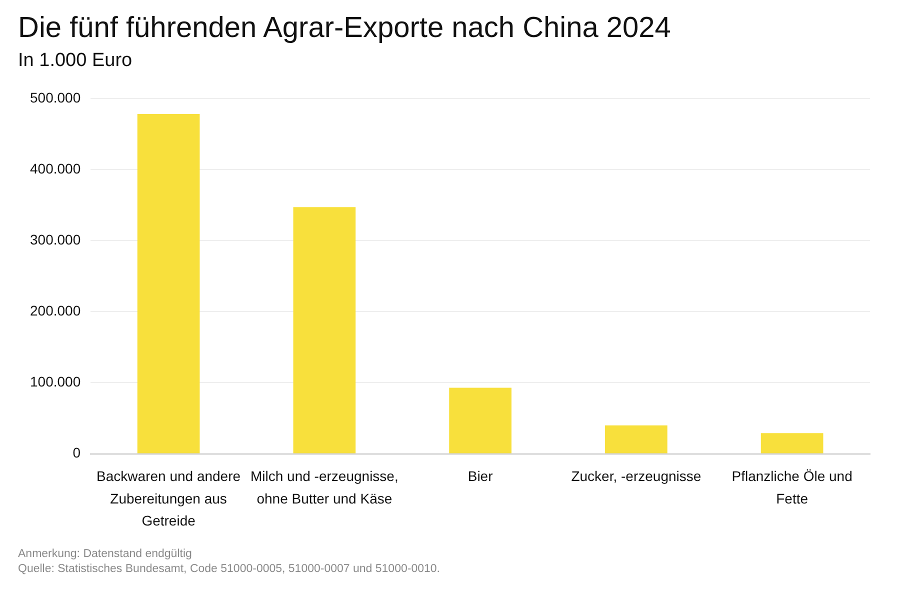 This screenshot has width=900, height=589. I want to click on x-tick-label: Zucker, -erzeugnisse, so click(636, 476).